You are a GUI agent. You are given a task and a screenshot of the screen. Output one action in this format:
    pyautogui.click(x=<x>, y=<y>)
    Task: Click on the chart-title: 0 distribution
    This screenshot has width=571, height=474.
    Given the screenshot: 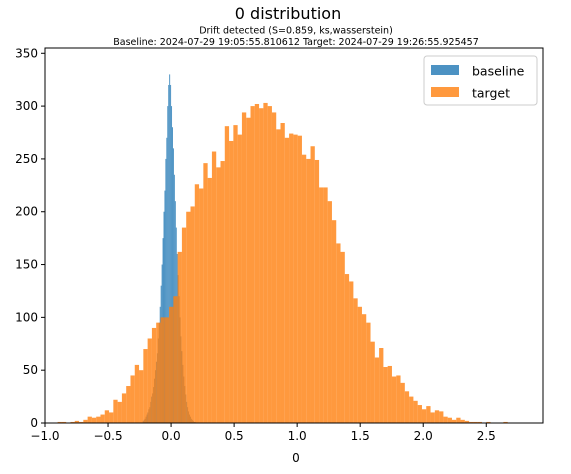 What is the action you would take?
    pyautogui.click(x=288, y=13)
    